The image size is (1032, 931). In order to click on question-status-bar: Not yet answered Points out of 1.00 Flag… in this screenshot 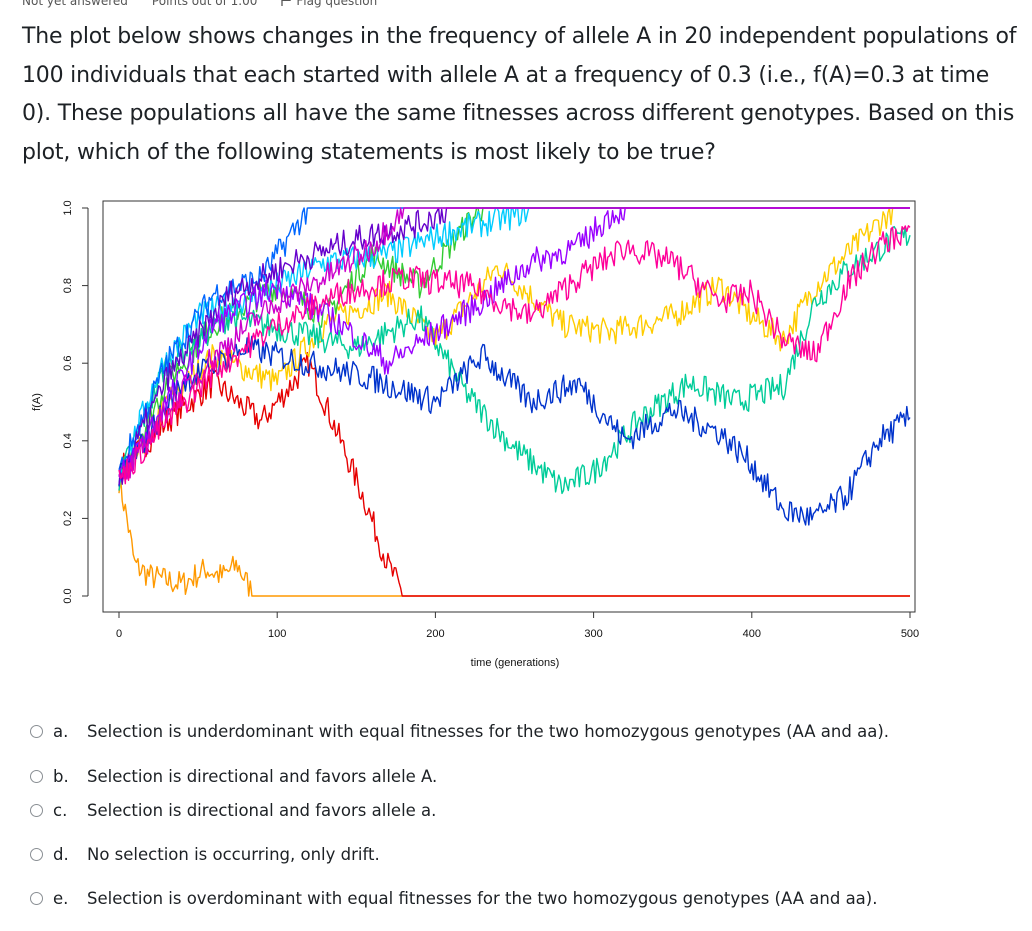, I will do `click(199, 5)`.